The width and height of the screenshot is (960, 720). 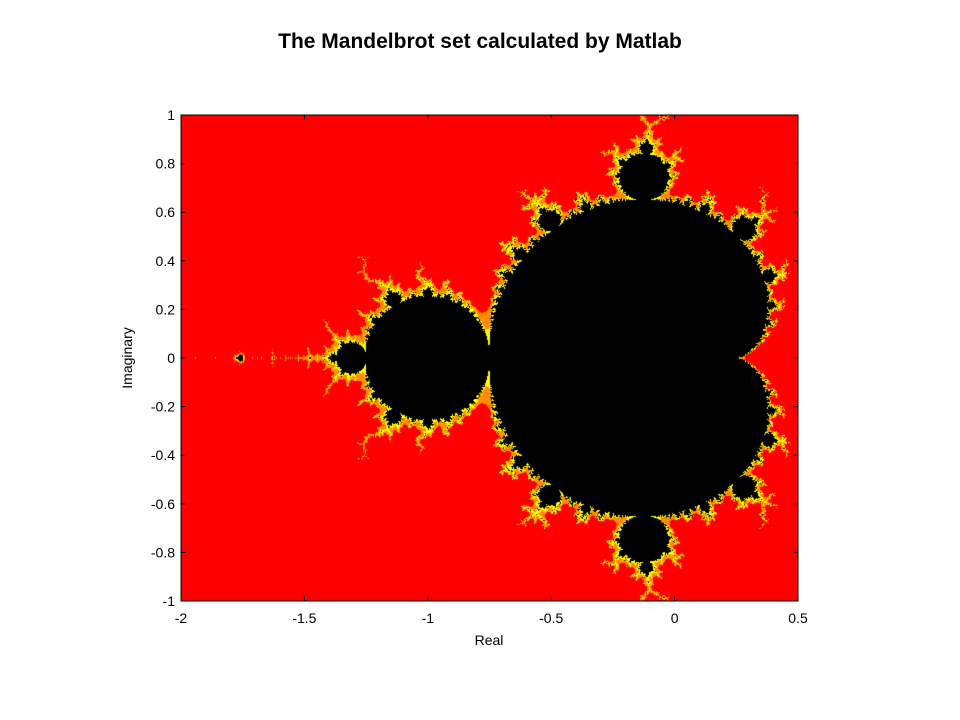 I want to click on x-tick-label: -1.5, so click(x=304, y=618).